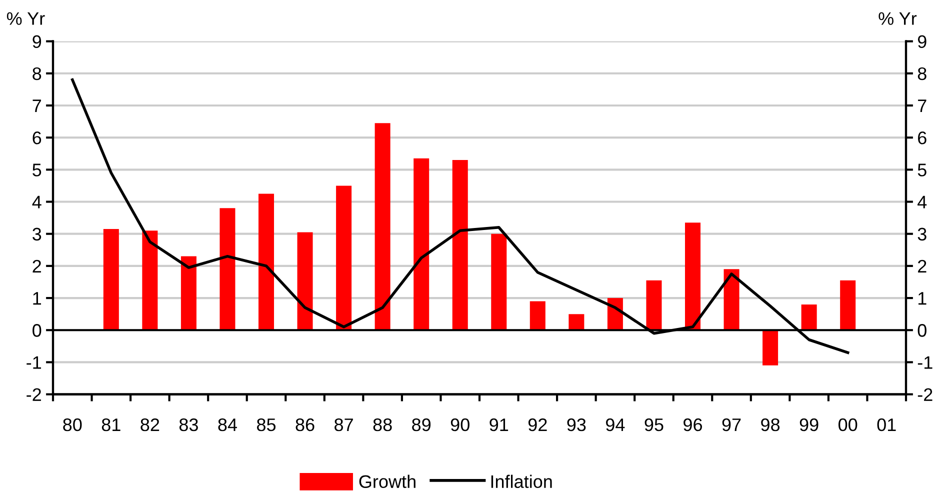 The image size is (937, 495). Describe the element at coordinates (499, 425) in the screenshot. I see `x-tick-label: 91` at that location.